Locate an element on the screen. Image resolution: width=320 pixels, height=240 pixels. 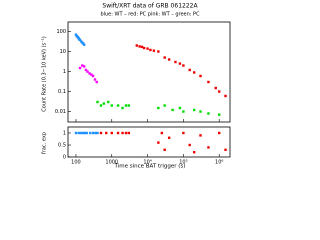
y-tick-label: 10 is located at coordinates (63, 52).